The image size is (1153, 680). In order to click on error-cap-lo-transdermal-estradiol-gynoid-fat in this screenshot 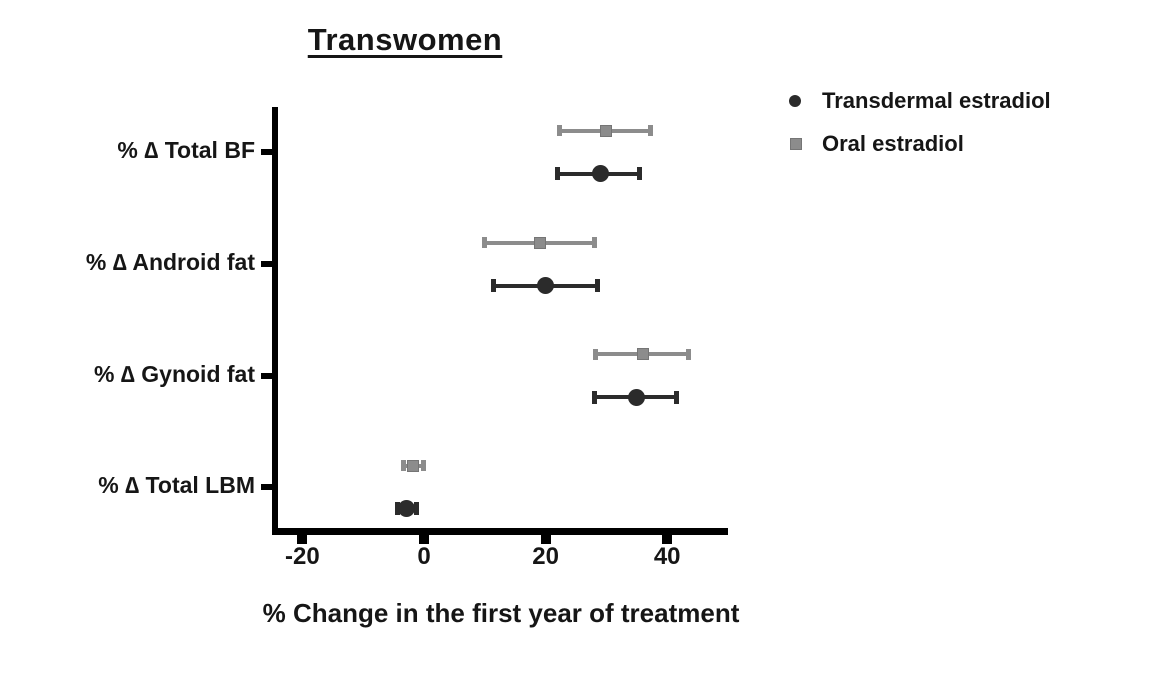, I will do `click(594, 397)`.